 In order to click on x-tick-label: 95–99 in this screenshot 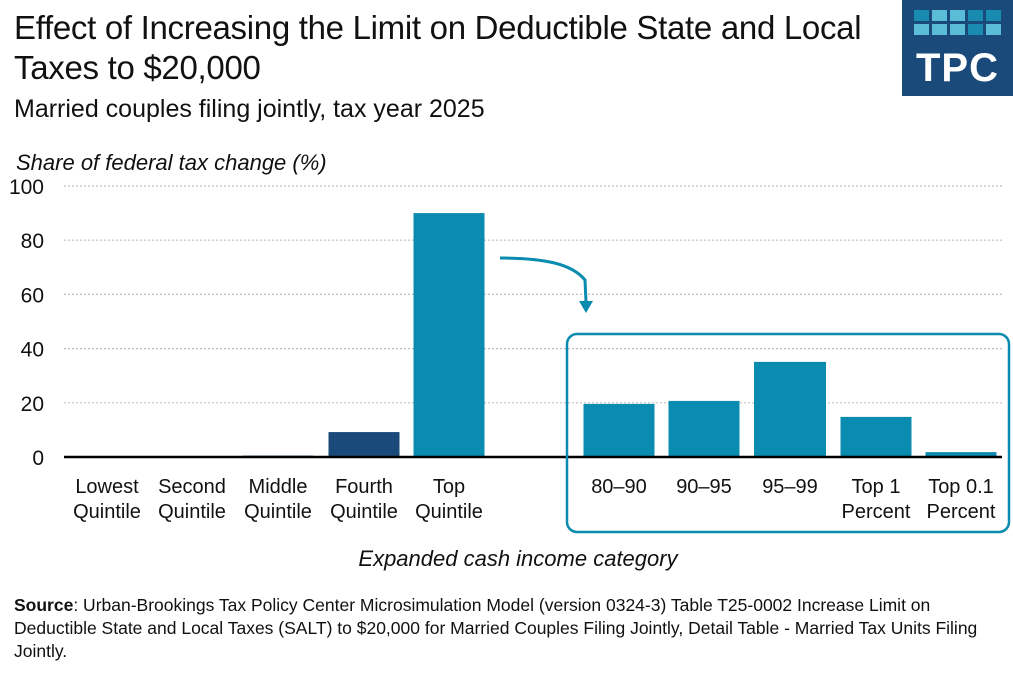, I will do `click(790, 487)`.